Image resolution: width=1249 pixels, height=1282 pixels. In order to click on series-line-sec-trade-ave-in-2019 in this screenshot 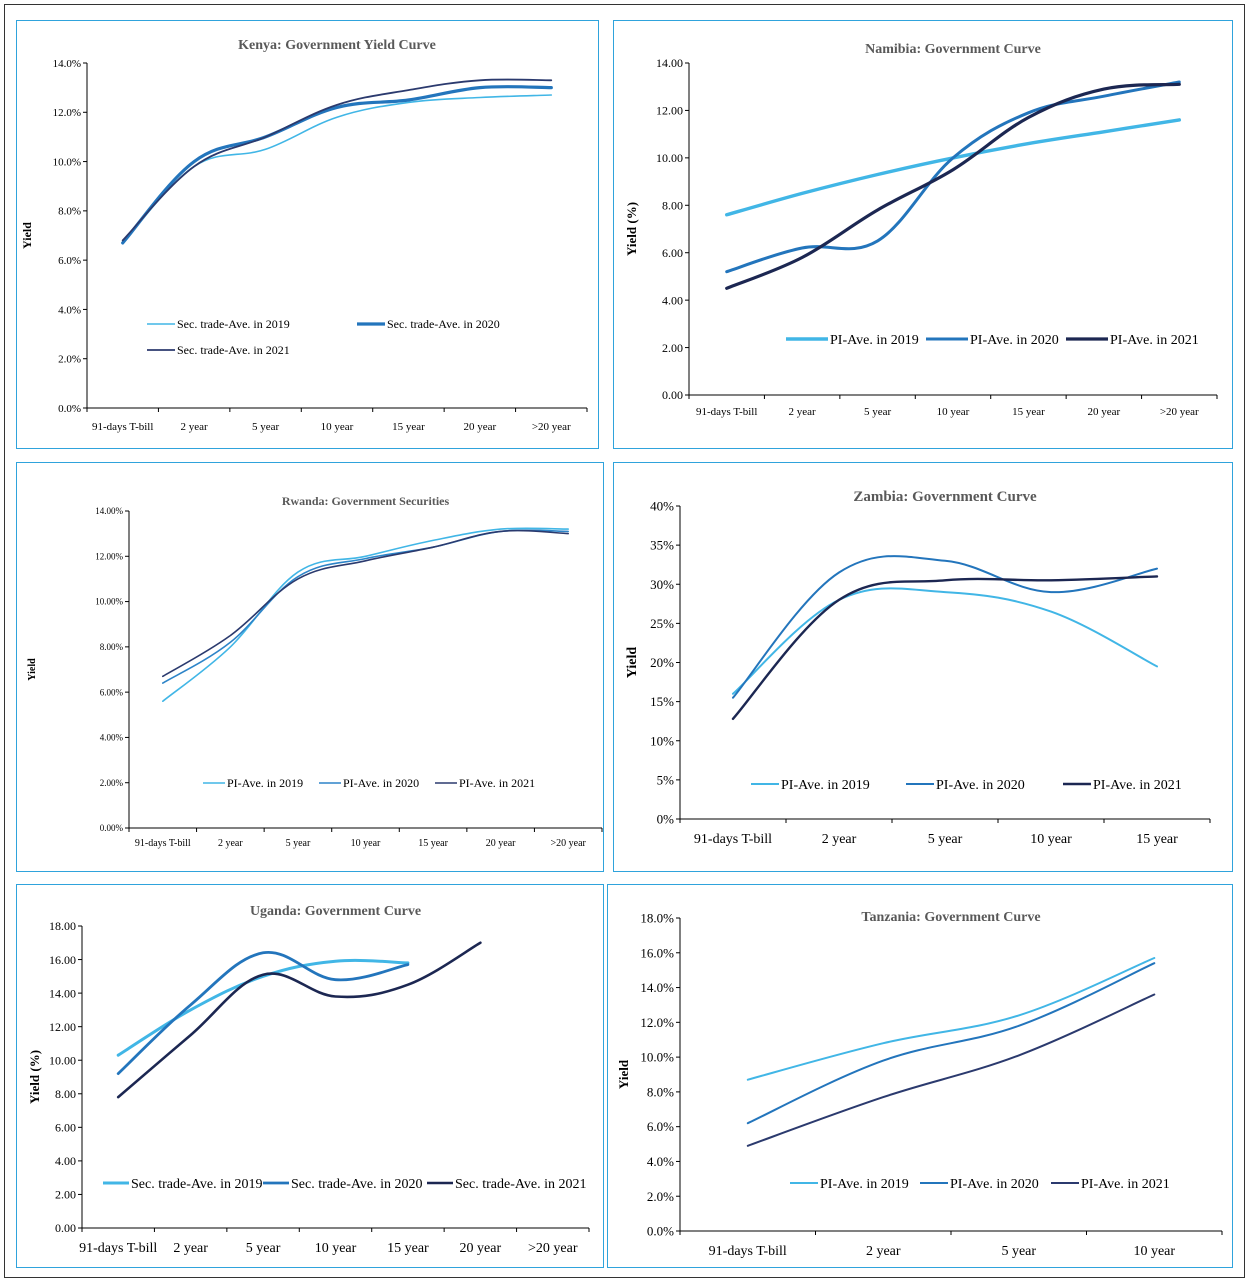, I will do `click(263, 1007)`.